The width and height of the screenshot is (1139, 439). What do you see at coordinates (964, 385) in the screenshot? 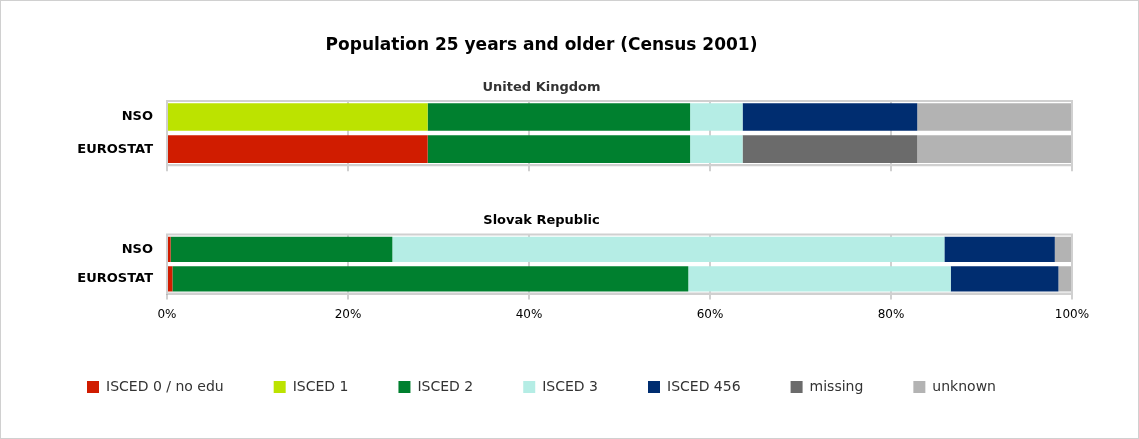
I see `legend-label: unknown` at bounding box center [964, 385].